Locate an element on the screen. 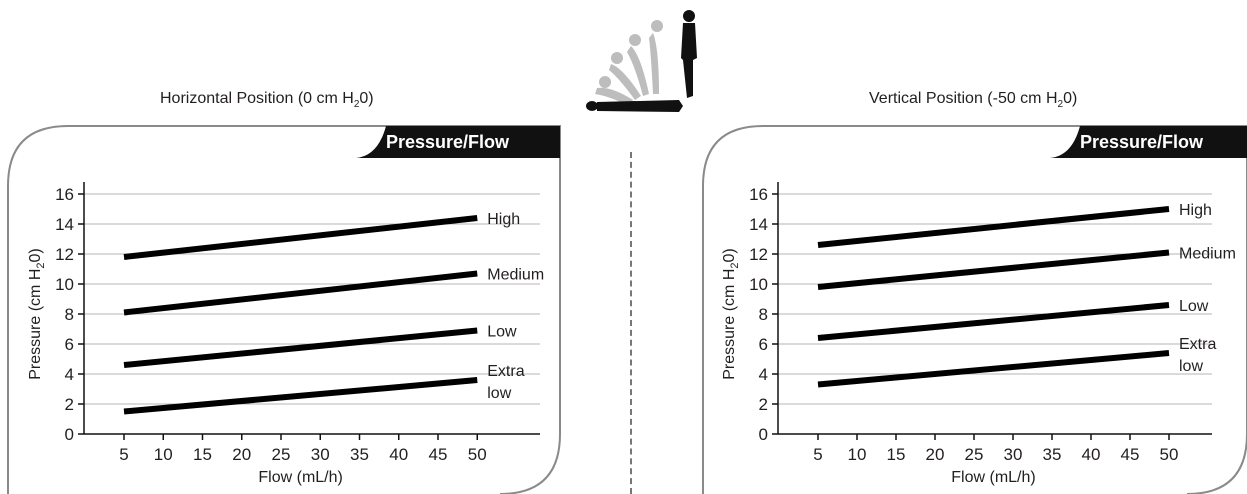  horizontal-position-caption: Horizontal Position (0 cm H20) is located at coordinates (267, 100).